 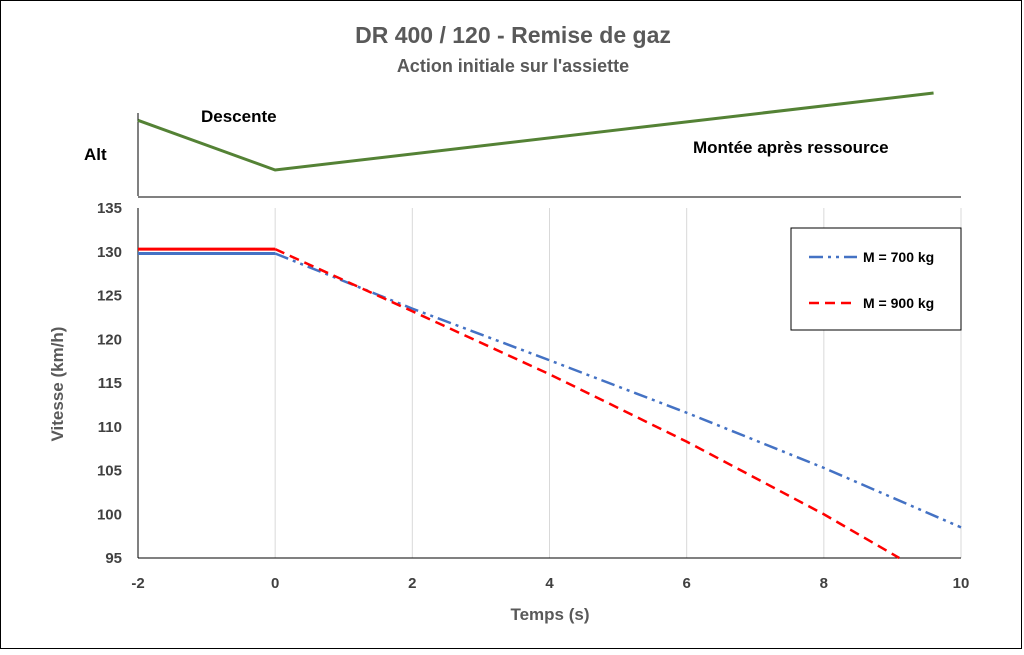 What do you see at coordinates (109, 208) in the screenshot?
I see `y-tick-label: 135` at bounding box center [109, 208].